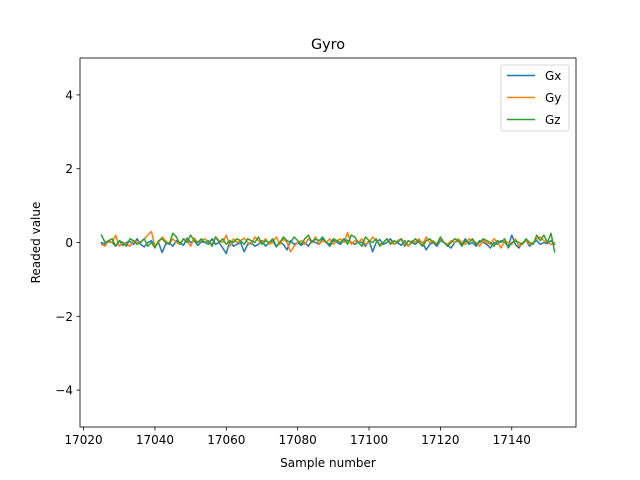 The height and width of the screenshot is (480, 640). Describe the element at coordinates (553, 76) in the screenshot. I see `legend-label-gx: Gx` at that location.